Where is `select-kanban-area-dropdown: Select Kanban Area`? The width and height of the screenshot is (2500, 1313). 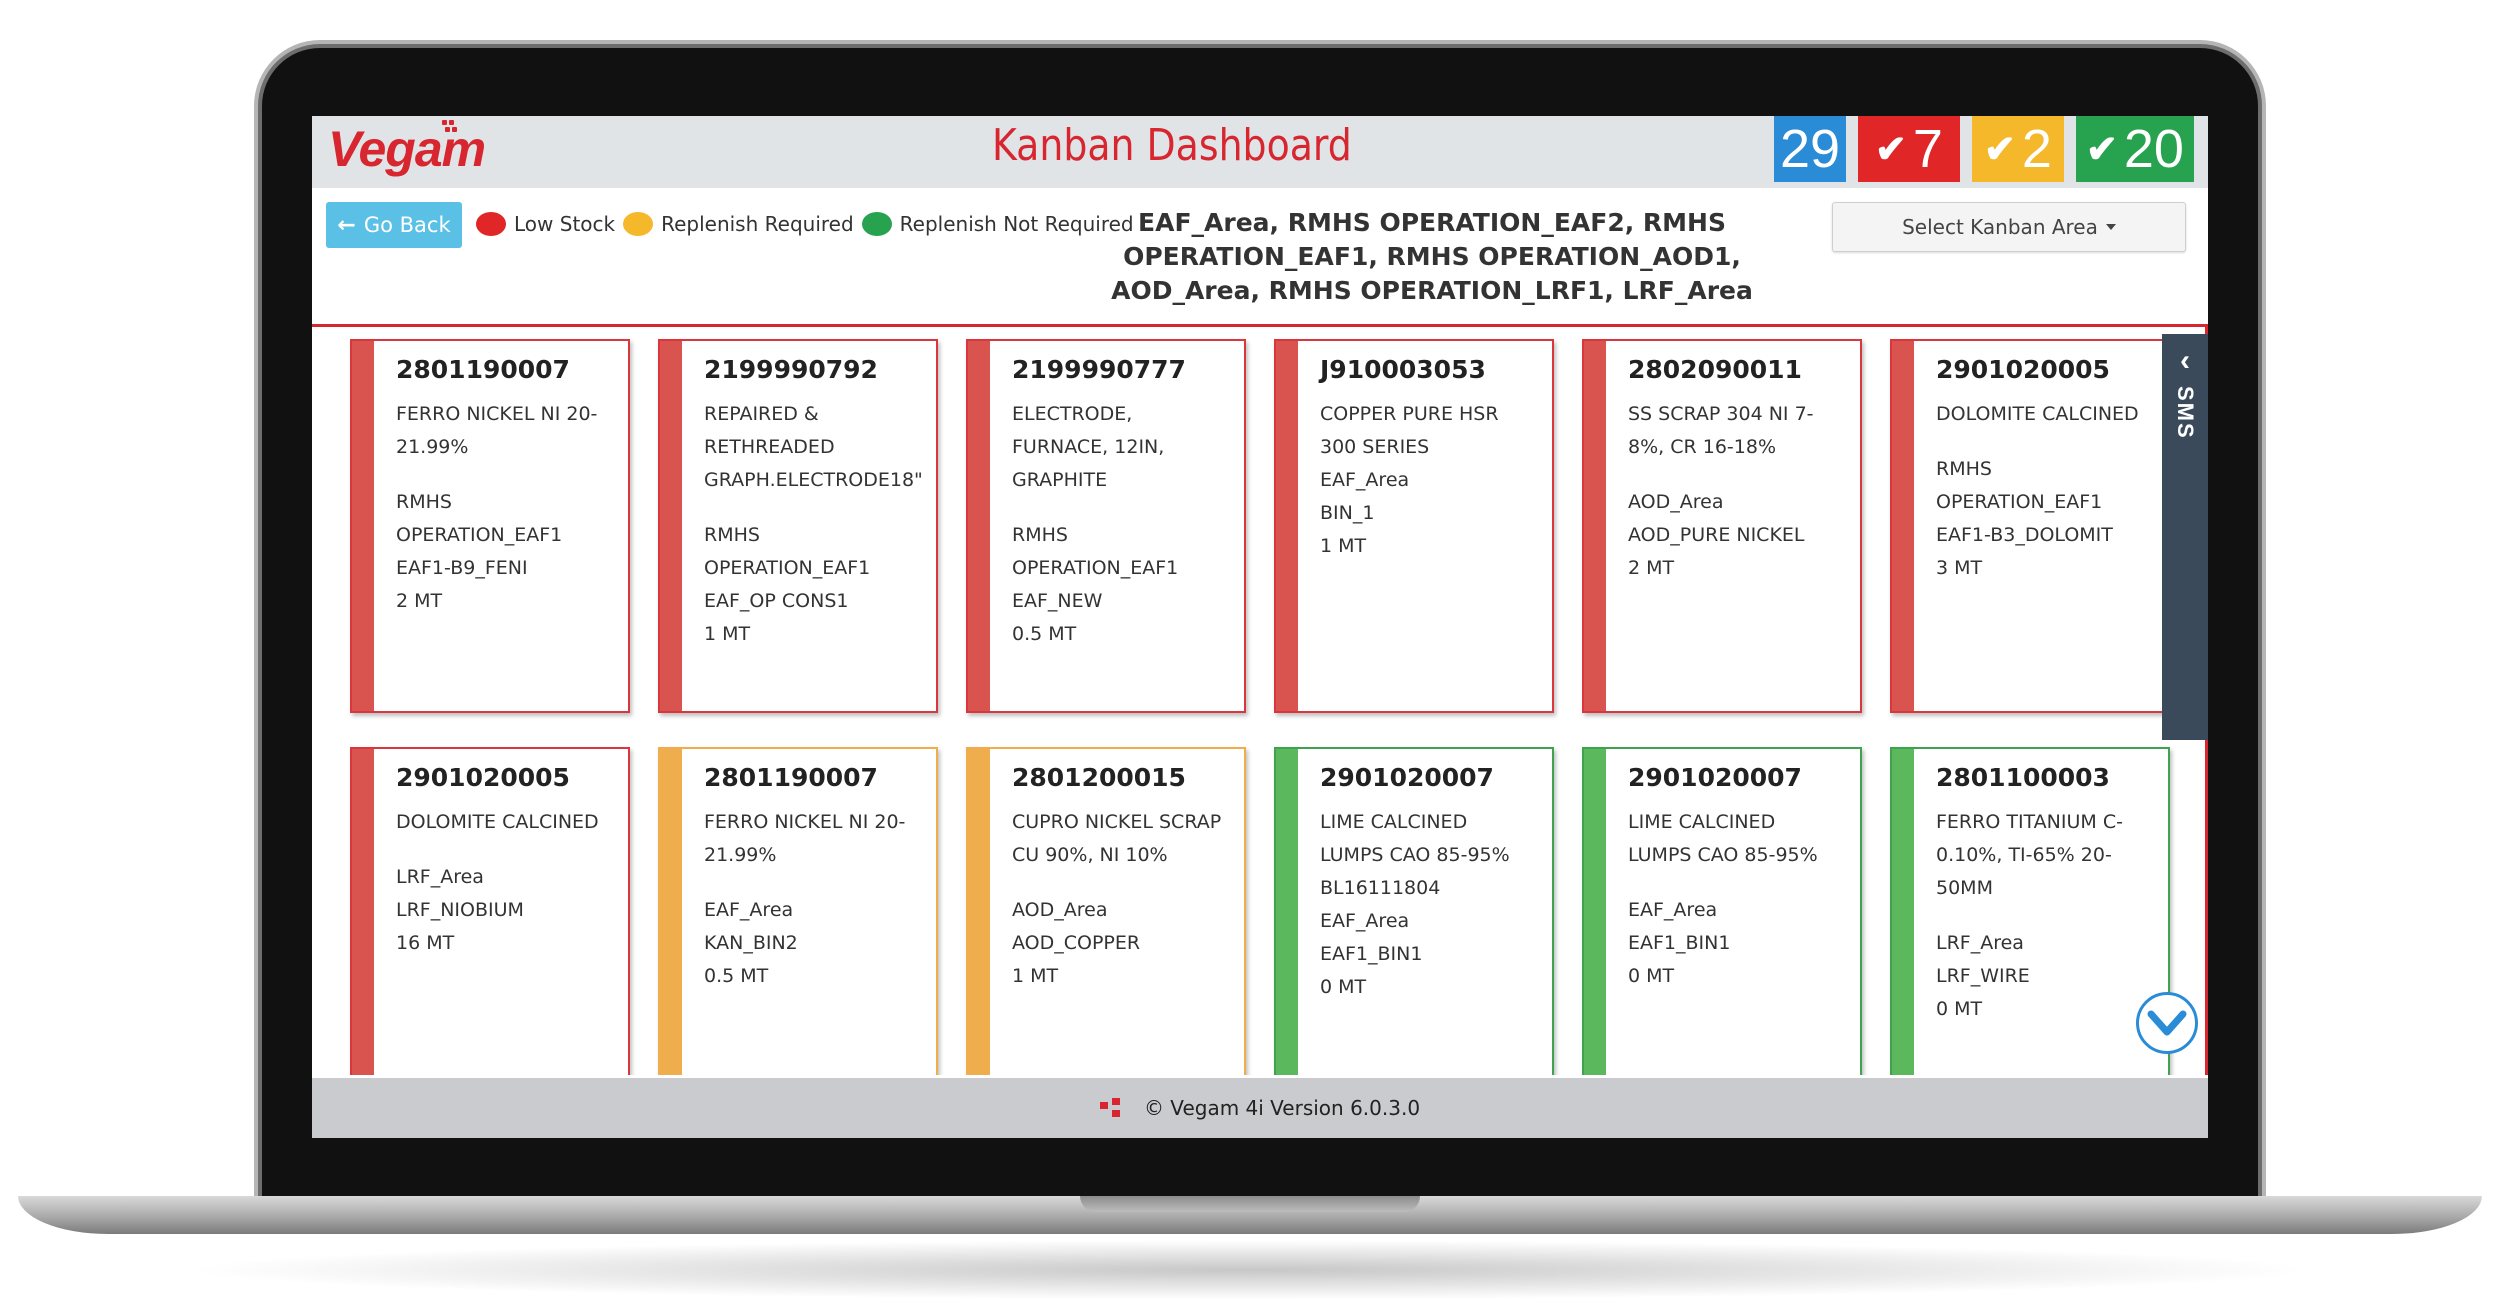
select-kanban-area-dropdown: Select Kanban Area is located at coordinates (2009, 227).